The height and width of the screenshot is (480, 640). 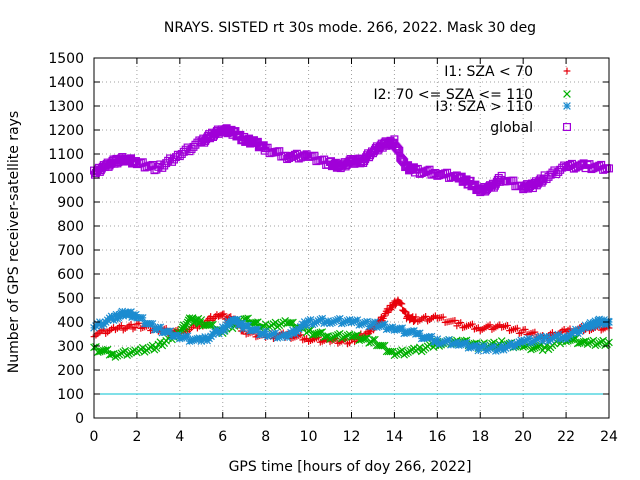 I want to click on y-tick-label: 500, so click(x=70, y=299).